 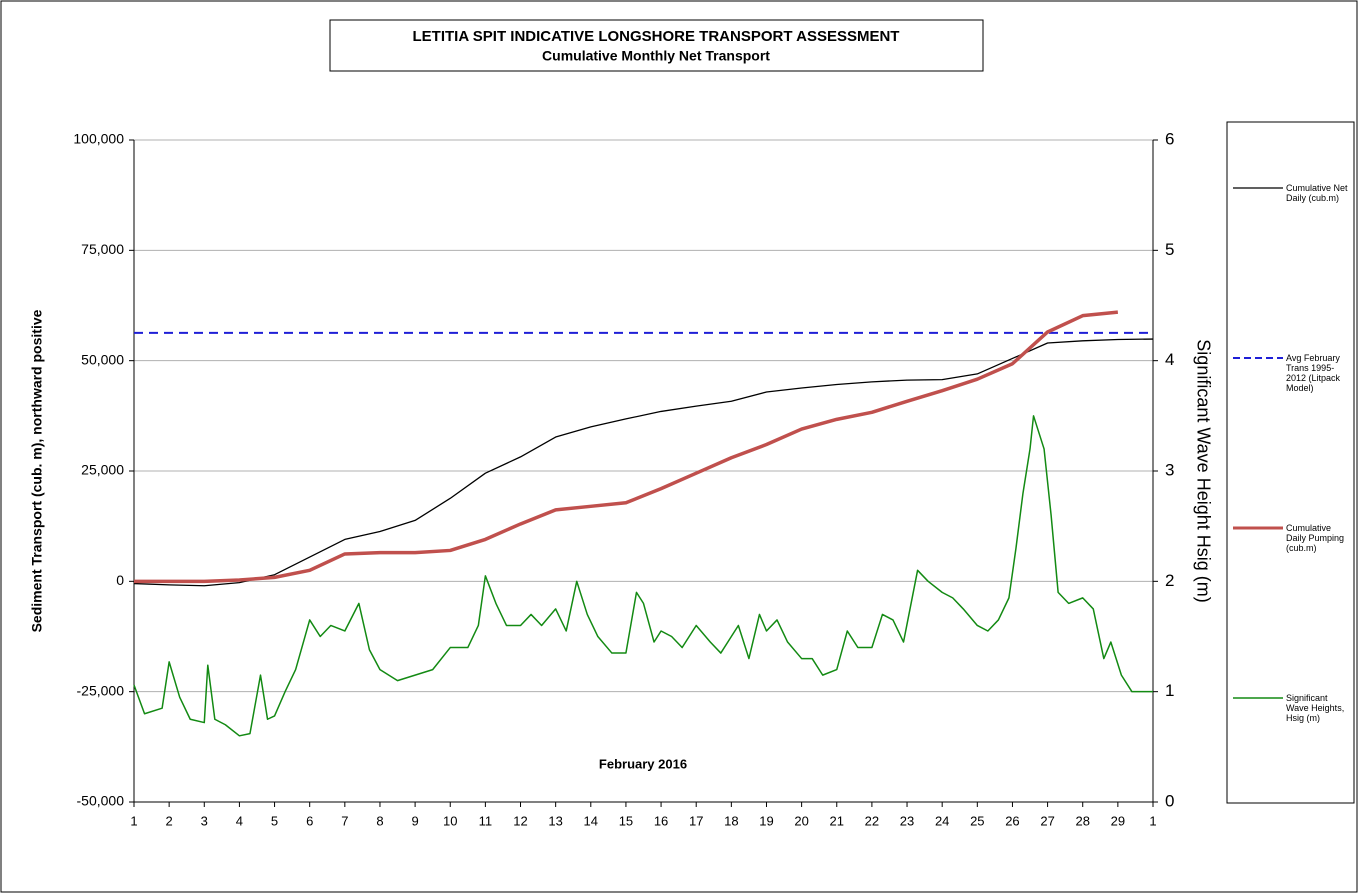 What do you see at coordinates (274, 820) in the screenshot?
I see `x-tick-label: 5` at bounding box center [274, 820].